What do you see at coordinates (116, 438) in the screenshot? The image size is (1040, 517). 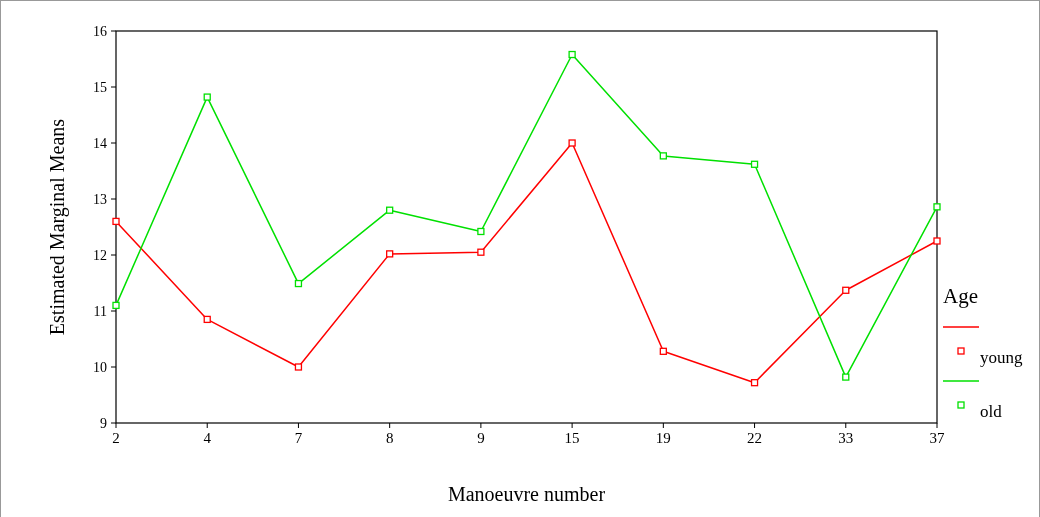 I see `x-tick-label: 2` at bounding box center [116, 438].